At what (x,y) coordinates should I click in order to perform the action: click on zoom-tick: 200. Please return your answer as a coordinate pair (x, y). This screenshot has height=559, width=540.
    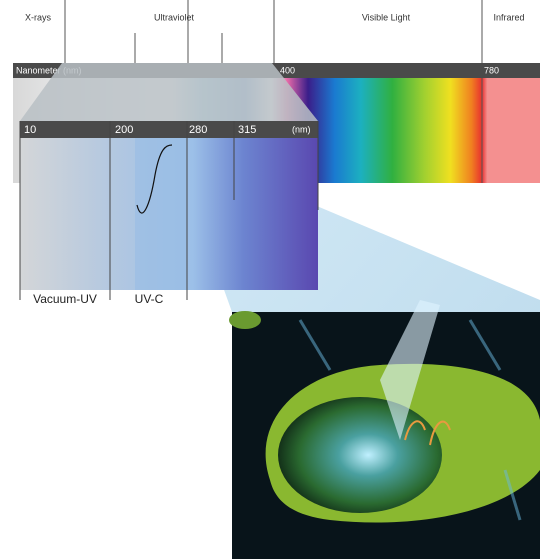
    Looking at the image, I should click on (124, 130).